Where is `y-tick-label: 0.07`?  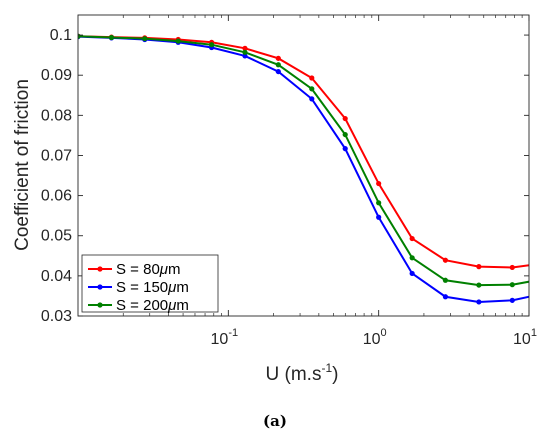 y-tick-label: 0.07 is located at coordinates (56, 155).